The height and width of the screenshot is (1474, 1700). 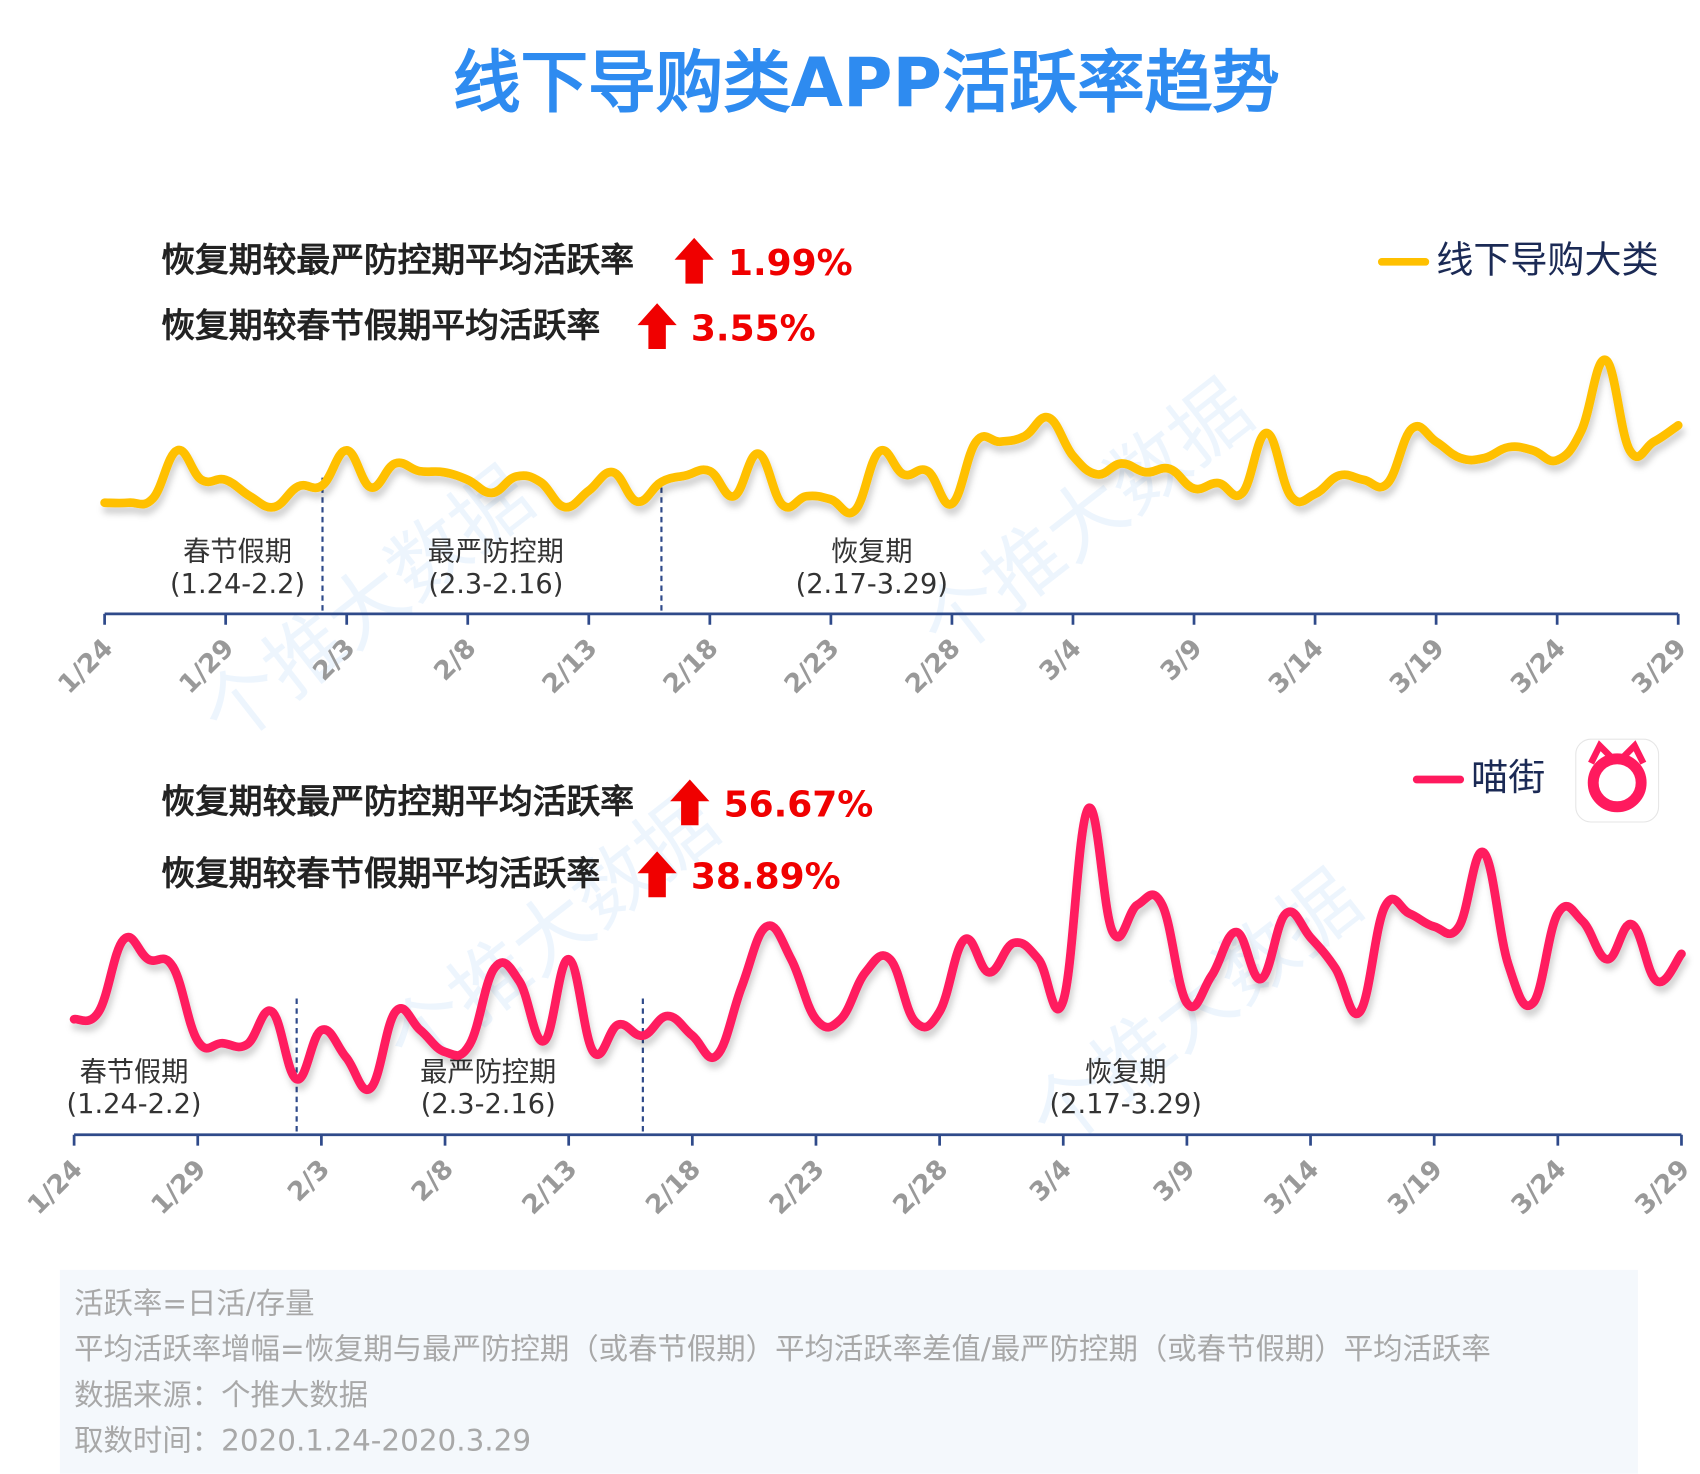 What do you see at coordinates (309, 1181) in the screenshot?
I see `x-tick-label: 2/3` at bounding box center [309, 1181].